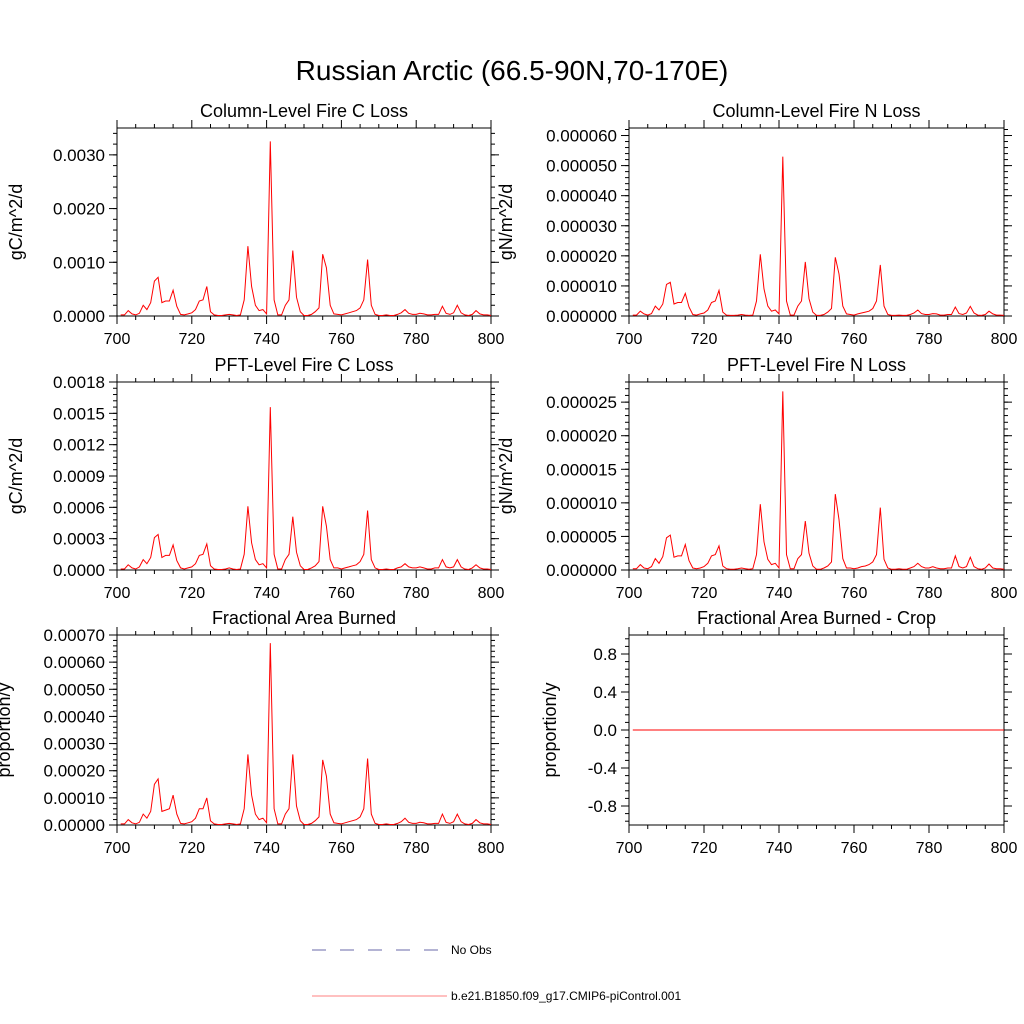 This screenshot has height=1024, width=1024. I want to click on y-tick-label: 0.0009, so click(79, 476).